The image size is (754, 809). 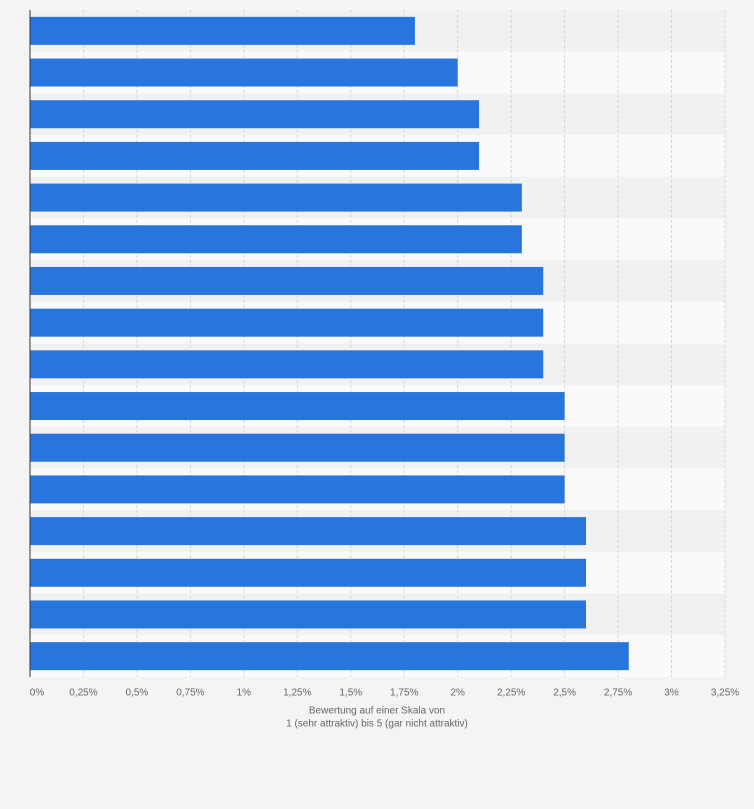 What do you see at coordinates (404, 693) in the screenshot?
I see `x-tick-label: 1,75%` at bounding box center [404, 693].